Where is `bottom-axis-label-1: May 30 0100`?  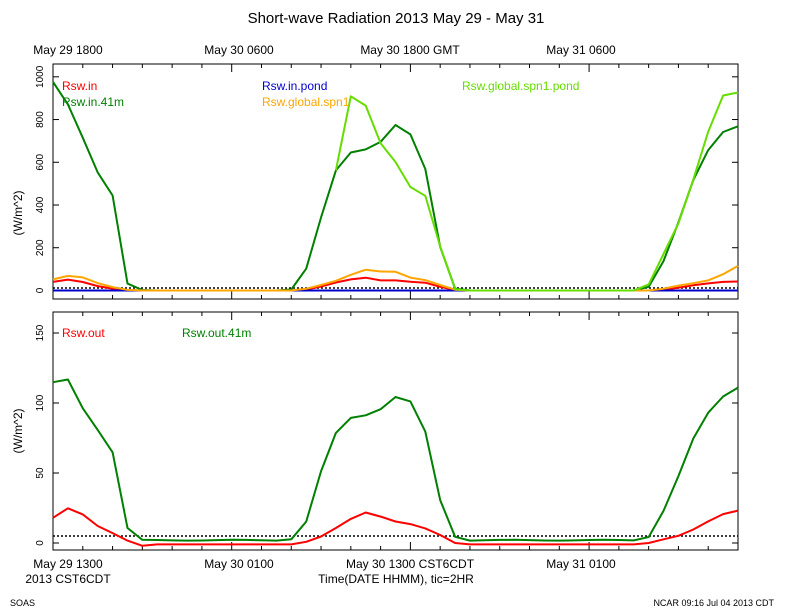
bottom-axis-label-1: May 30 0100 is located at coordinates (239, 564).